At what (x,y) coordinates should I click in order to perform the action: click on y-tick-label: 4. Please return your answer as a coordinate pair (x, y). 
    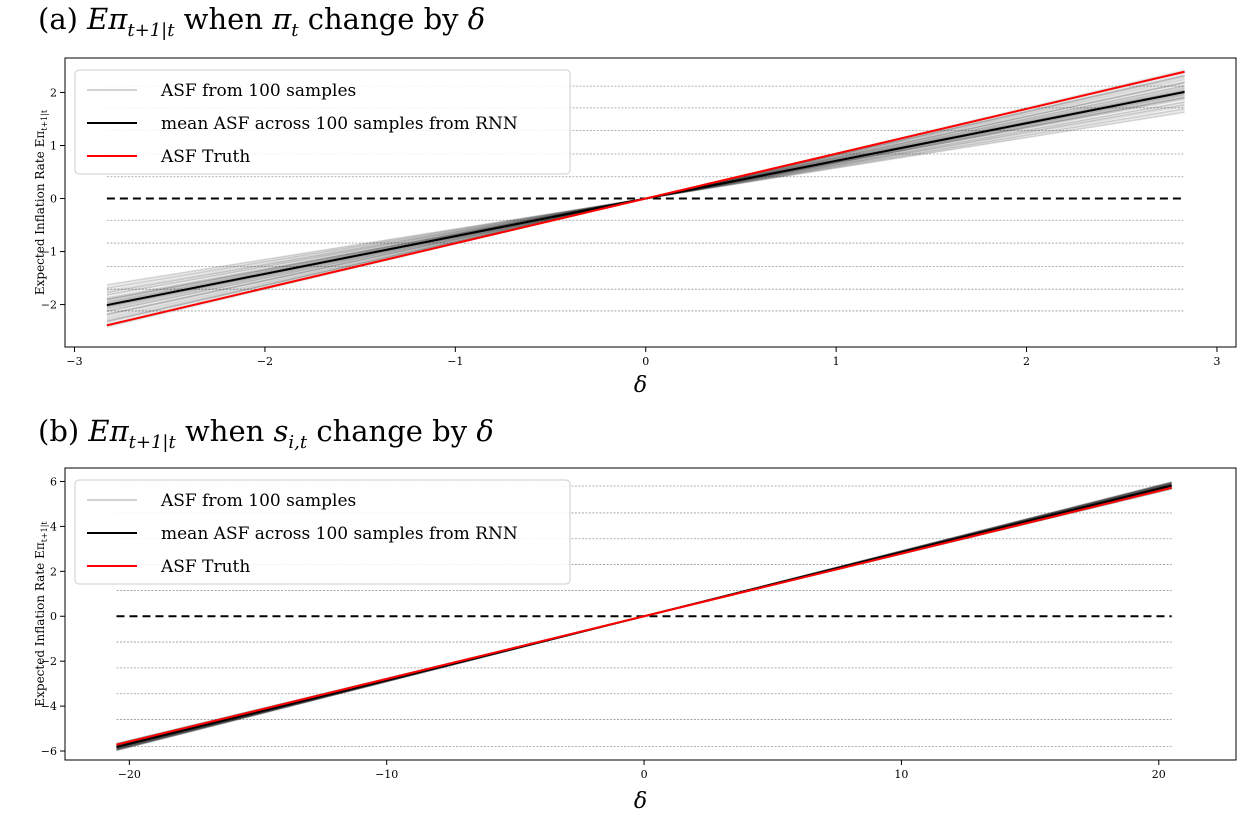
    Looking at the image, I should click on (53, 526).